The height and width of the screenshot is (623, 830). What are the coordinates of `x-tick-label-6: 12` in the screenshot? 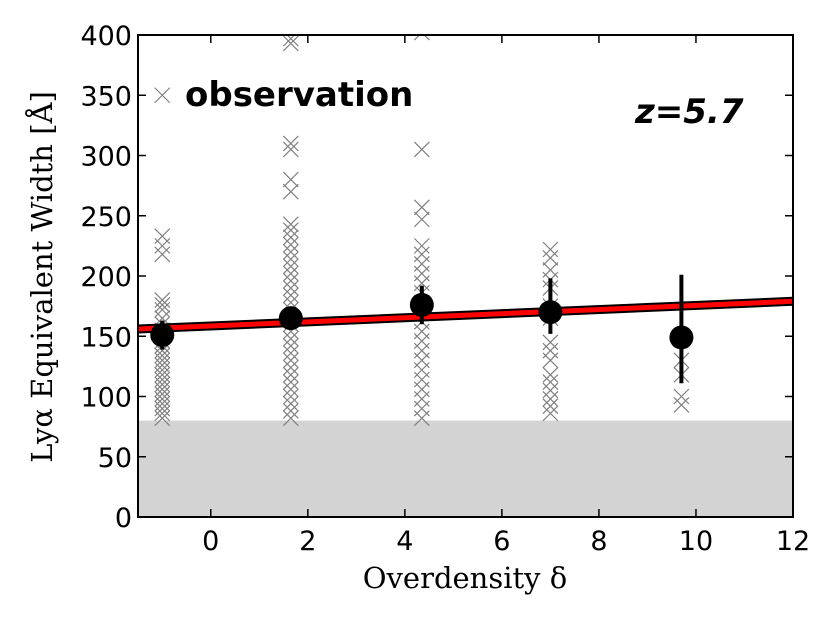 It's located at (793, 541).